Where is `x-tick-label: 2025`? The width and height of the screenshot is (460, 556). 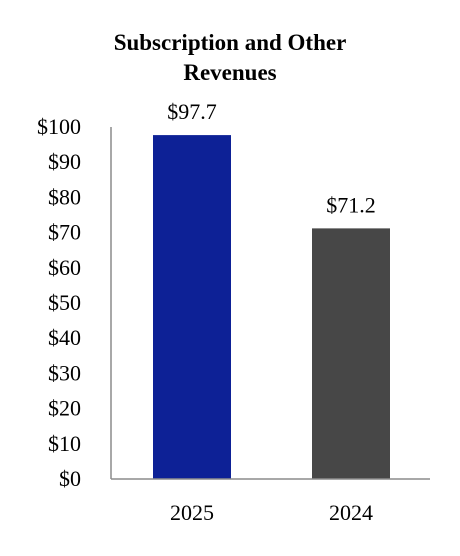
x-tick-label: 2025 is located at coordinates (192, 512).